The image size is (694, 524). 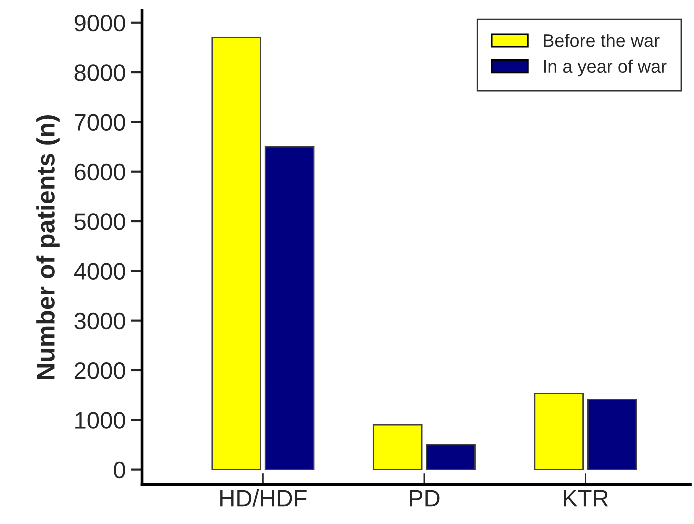 I want to click on x-tick-label: HD/HDF, so click(x=263, y=498).